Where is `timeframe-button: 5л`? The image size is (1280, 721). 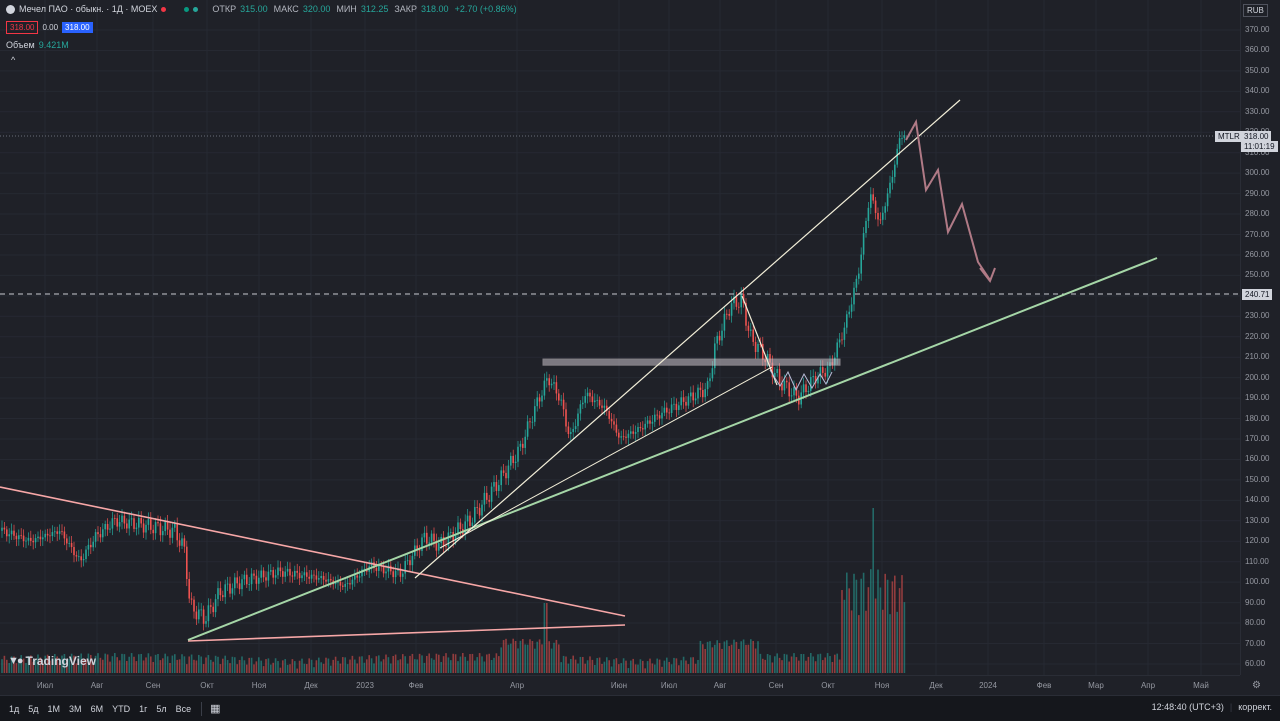
timeframe-button: 5л is located at coordinates (161, 708).